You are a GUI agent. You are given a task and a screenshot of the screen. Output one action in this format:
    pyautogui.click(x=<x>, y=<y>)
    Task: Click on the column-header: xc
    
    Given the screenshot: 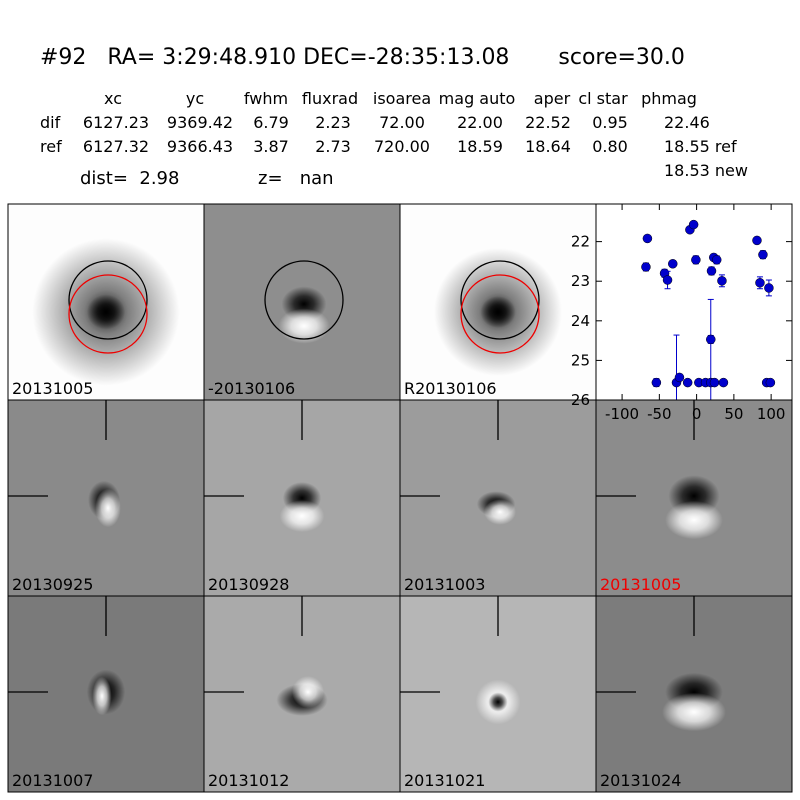 What is the action you would take?
    pyautogui.click(x=113, y=98)
    